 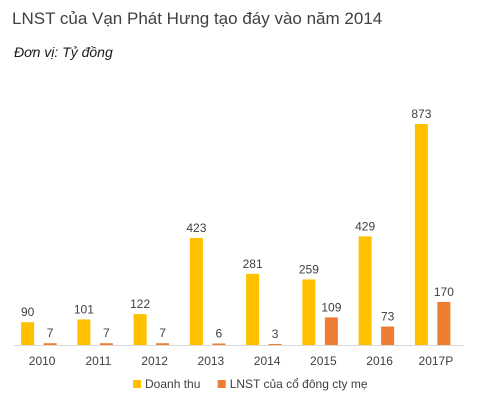 What do you see at coordinates (162, 333) in the screenshot?
I see `data-label-lnst-2012: 7` at bounding box center [162, 333].